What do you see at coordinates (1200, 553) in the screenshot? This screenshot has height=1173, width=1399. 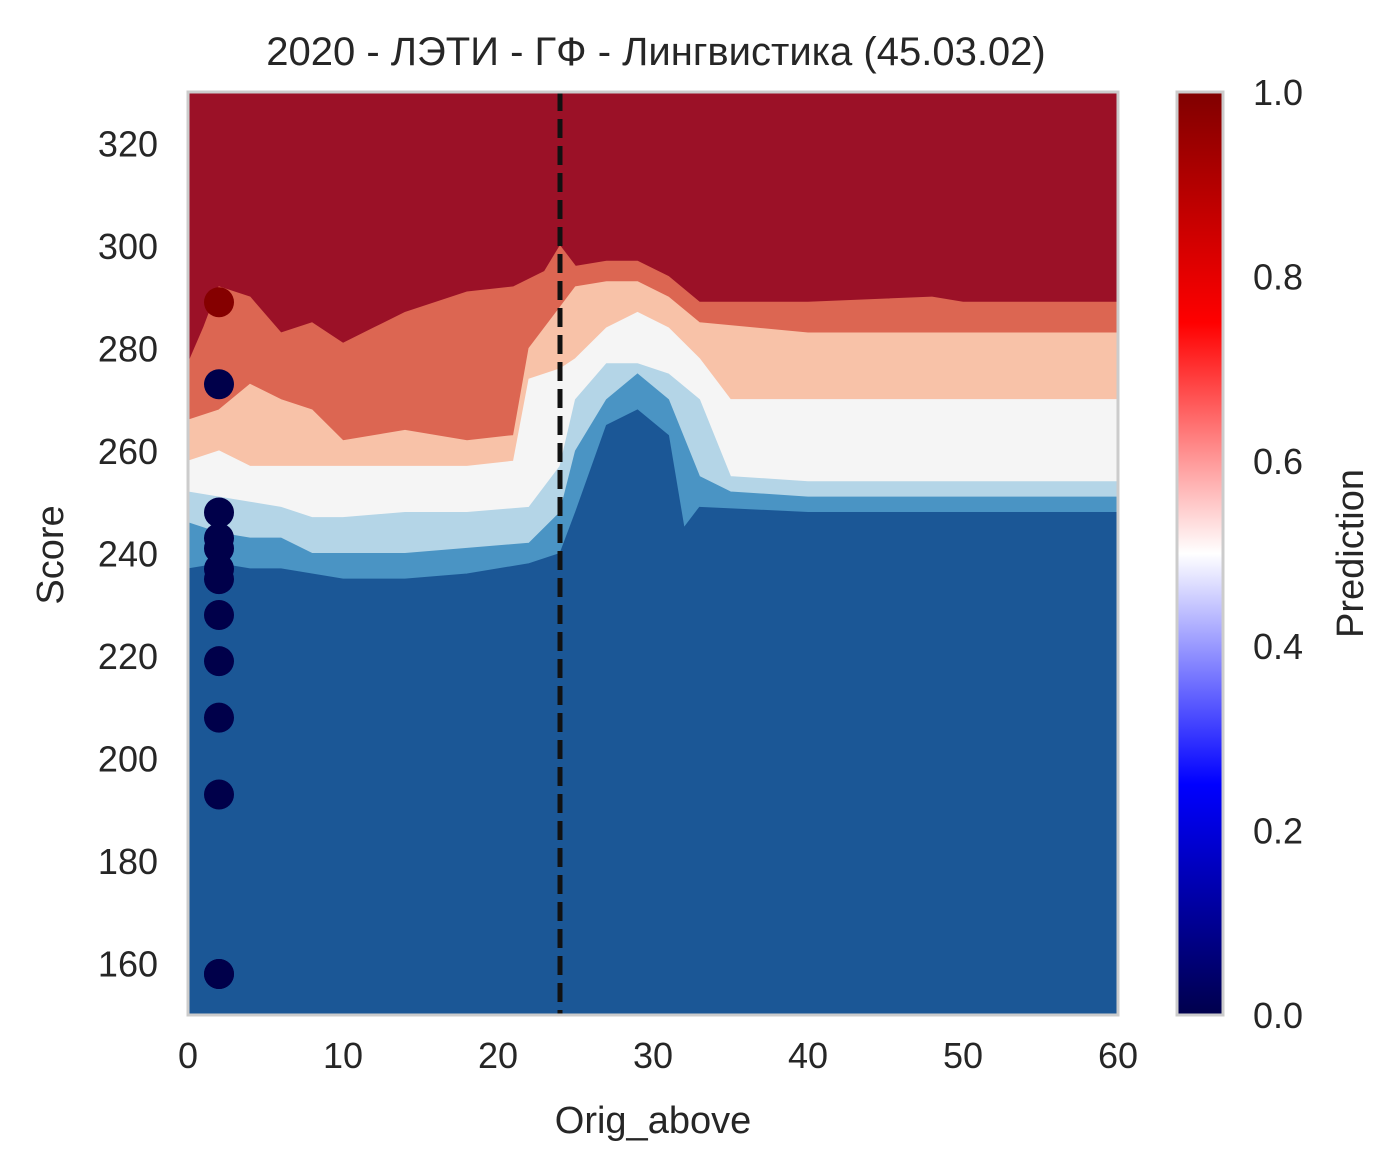 I see `colorbar-gradient` at bounding box center [1200, 553].